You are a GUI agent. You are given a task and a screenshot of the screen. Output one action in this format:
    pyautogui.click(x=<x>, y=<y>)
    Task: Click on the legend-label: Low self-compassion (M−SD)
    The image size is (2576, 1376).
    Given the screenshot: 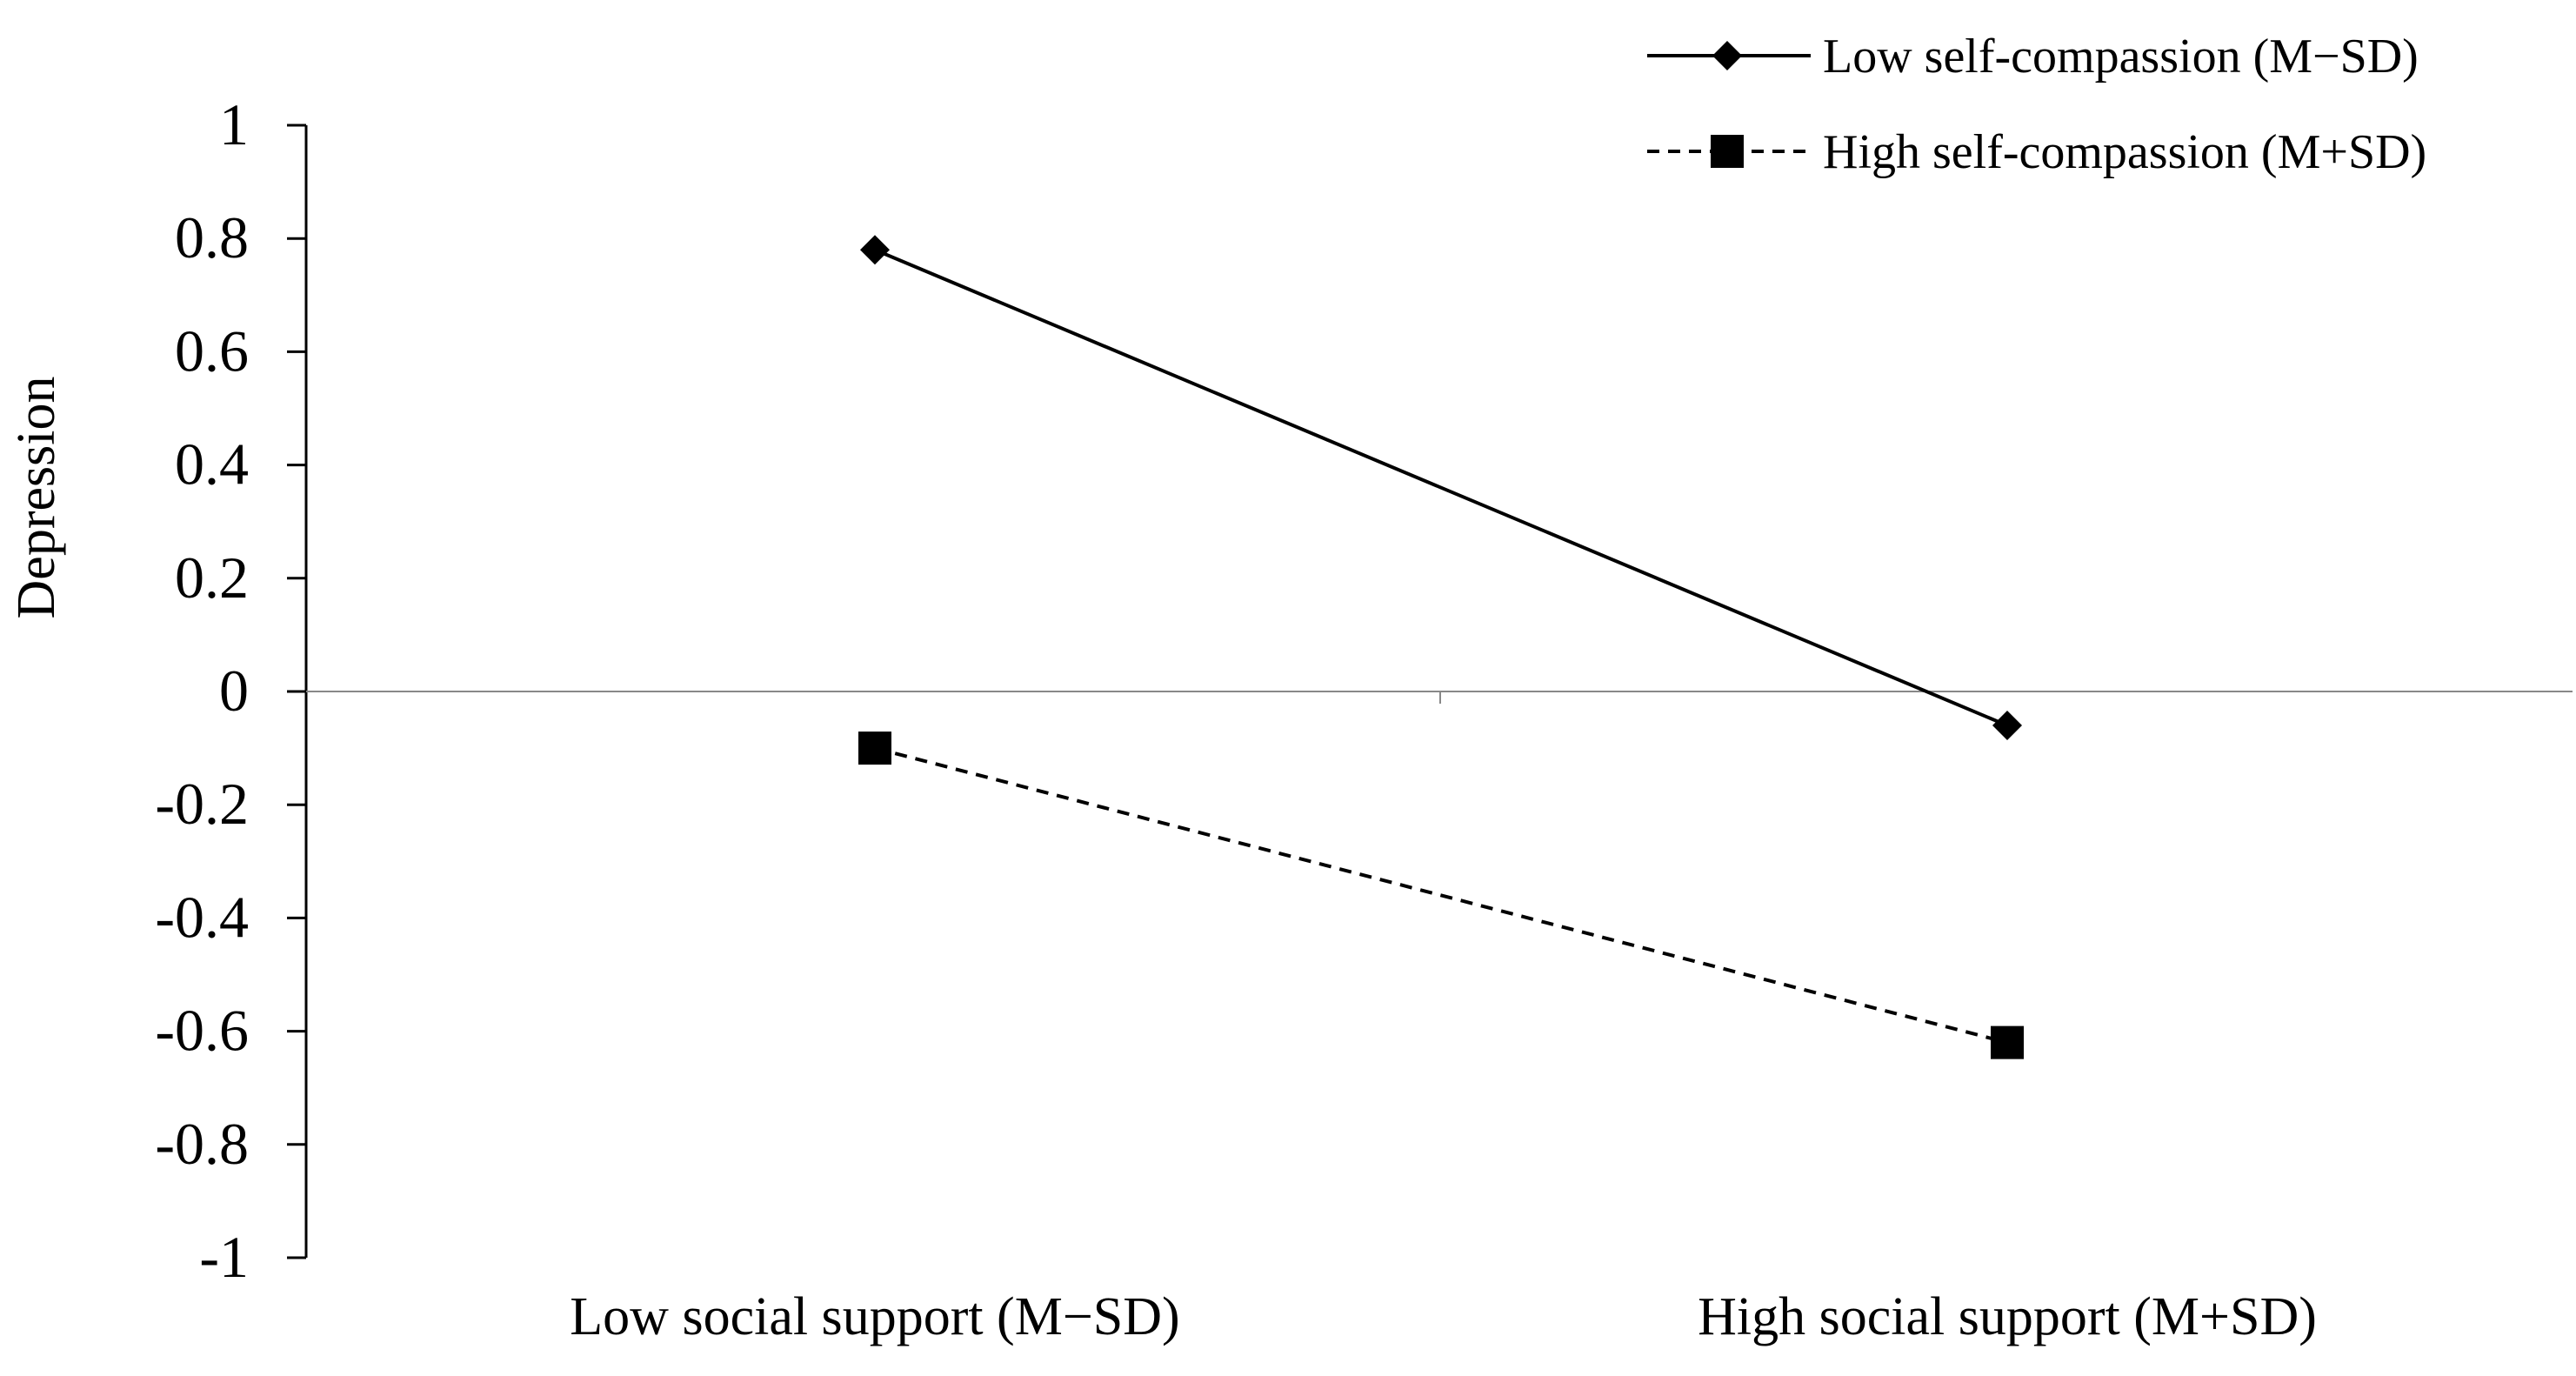 What is the action you would take?
    pyautogui.click(x=2121, y=56)
    